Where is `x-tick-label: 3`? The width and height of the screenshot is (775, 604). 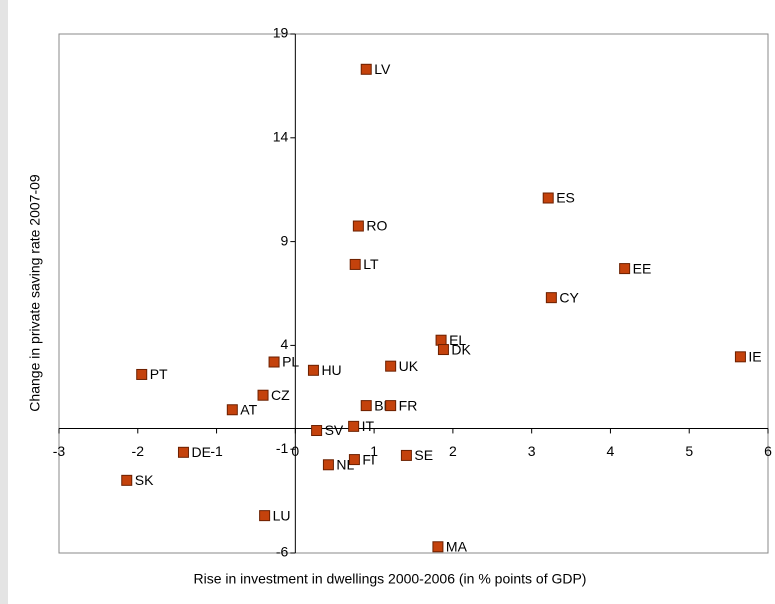 x-tick-label: 3 is located at coordinates (532, 451).